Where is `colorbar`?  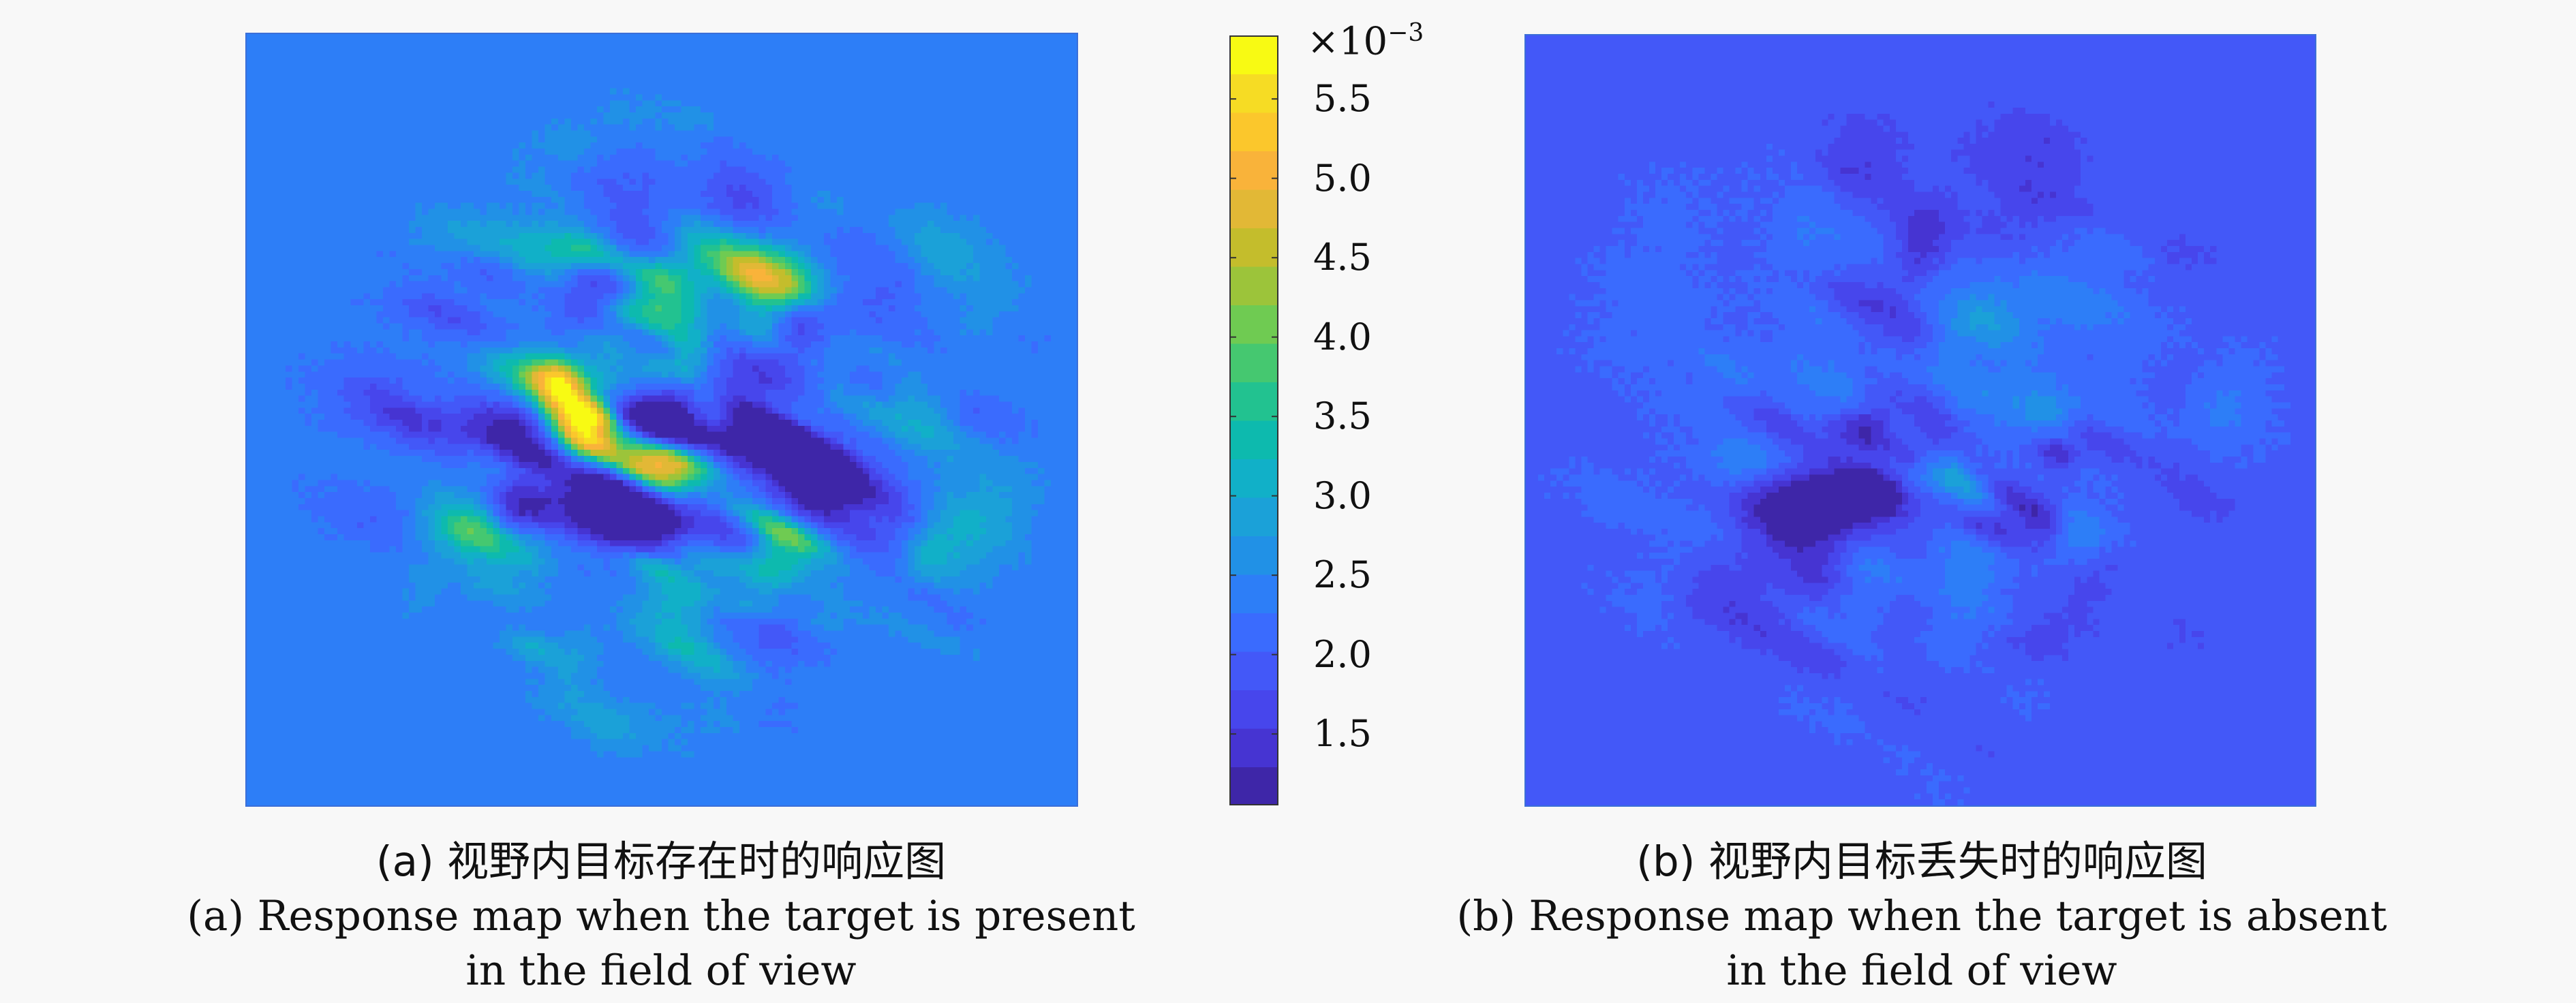
colorbar is located at coordinates (1253, 420).